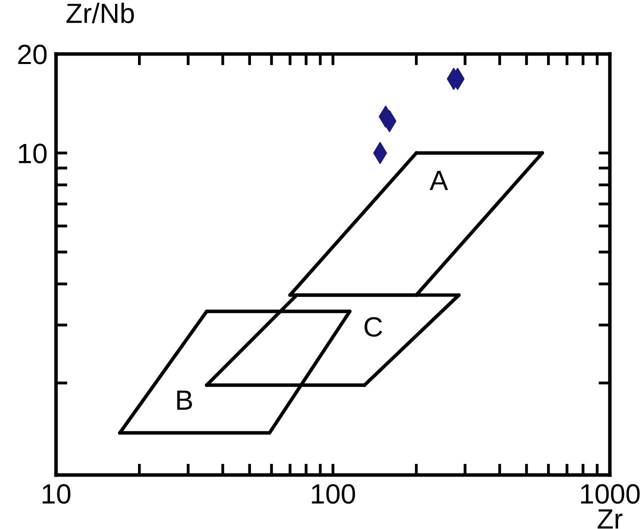  Describe the element at coordinates (184, 400) in the screenshot. I see `annotation: B` at that location.